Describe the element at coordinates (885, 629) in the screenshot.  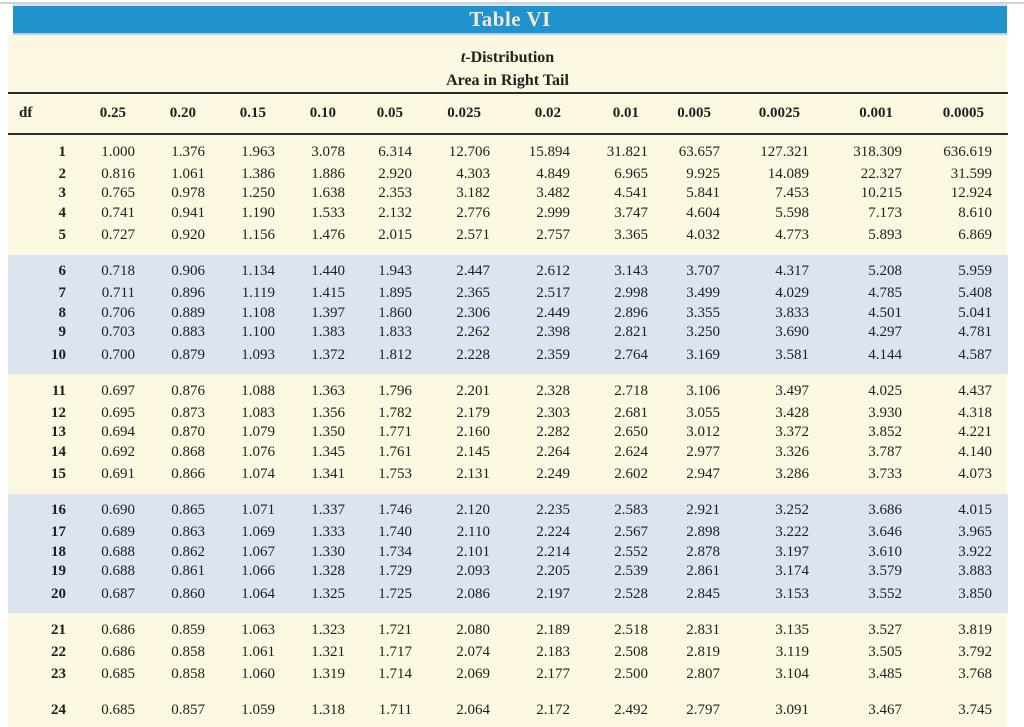
I see `value-cell: 3.527` at that location.